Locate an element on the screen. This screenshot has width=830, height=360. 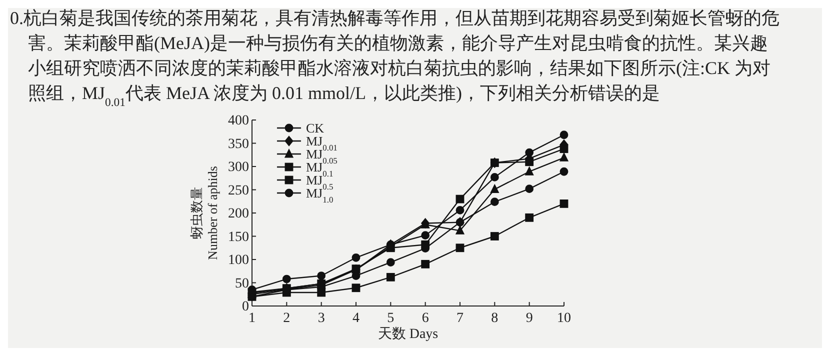
text: 害。茉莉酸甲酯(MeJA)是一种与损伤有关的植物激素，能介导产生对昆虫啃食的抗性。某兴趣 is located at coordinates (398, 43).